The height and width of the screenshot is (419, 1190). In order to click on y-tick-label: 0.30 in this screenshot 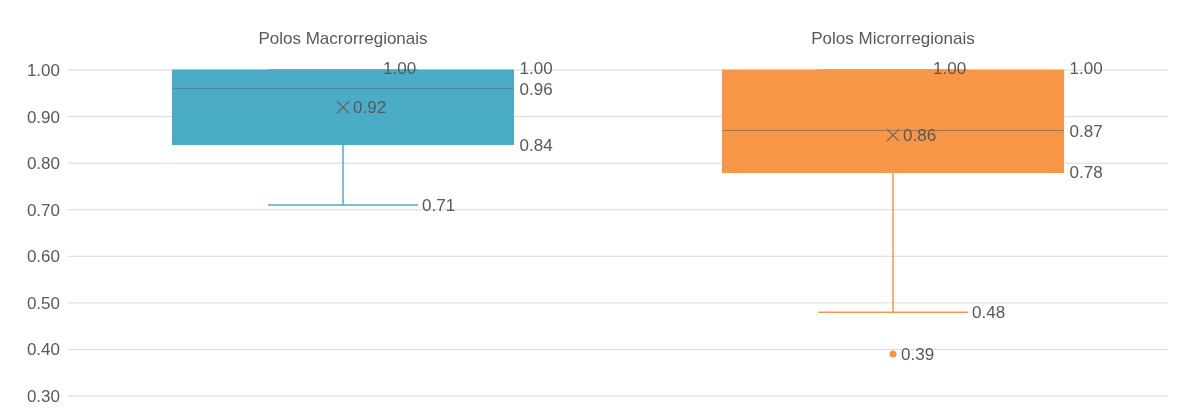, I will do `click(43, 397)`.